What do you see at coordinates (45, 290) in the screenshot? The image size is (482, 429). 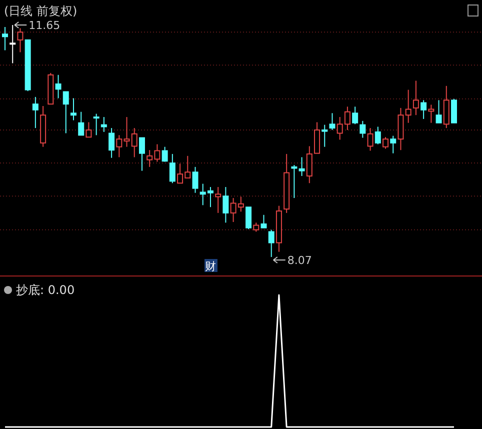 I see `chart-title: 抄底: 0.00` at bounding box center [45, 290].